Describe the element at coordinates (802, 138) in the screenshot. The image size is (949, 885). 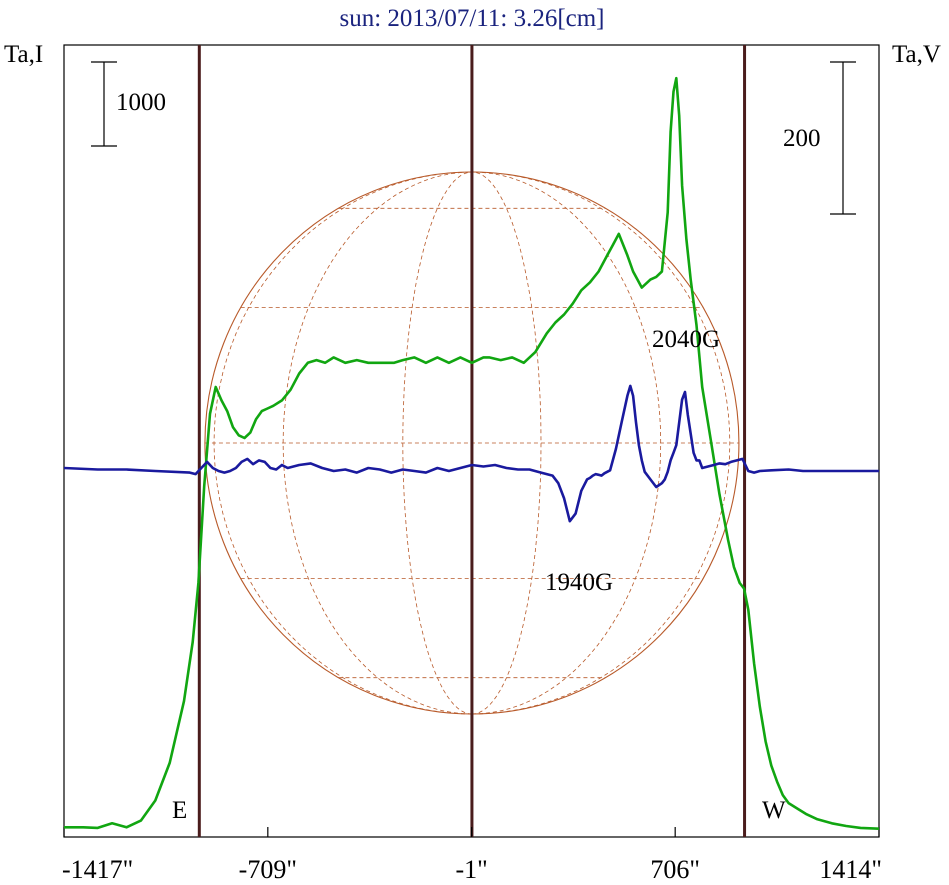
I see `scale-bar-right-label: 200` at that location.